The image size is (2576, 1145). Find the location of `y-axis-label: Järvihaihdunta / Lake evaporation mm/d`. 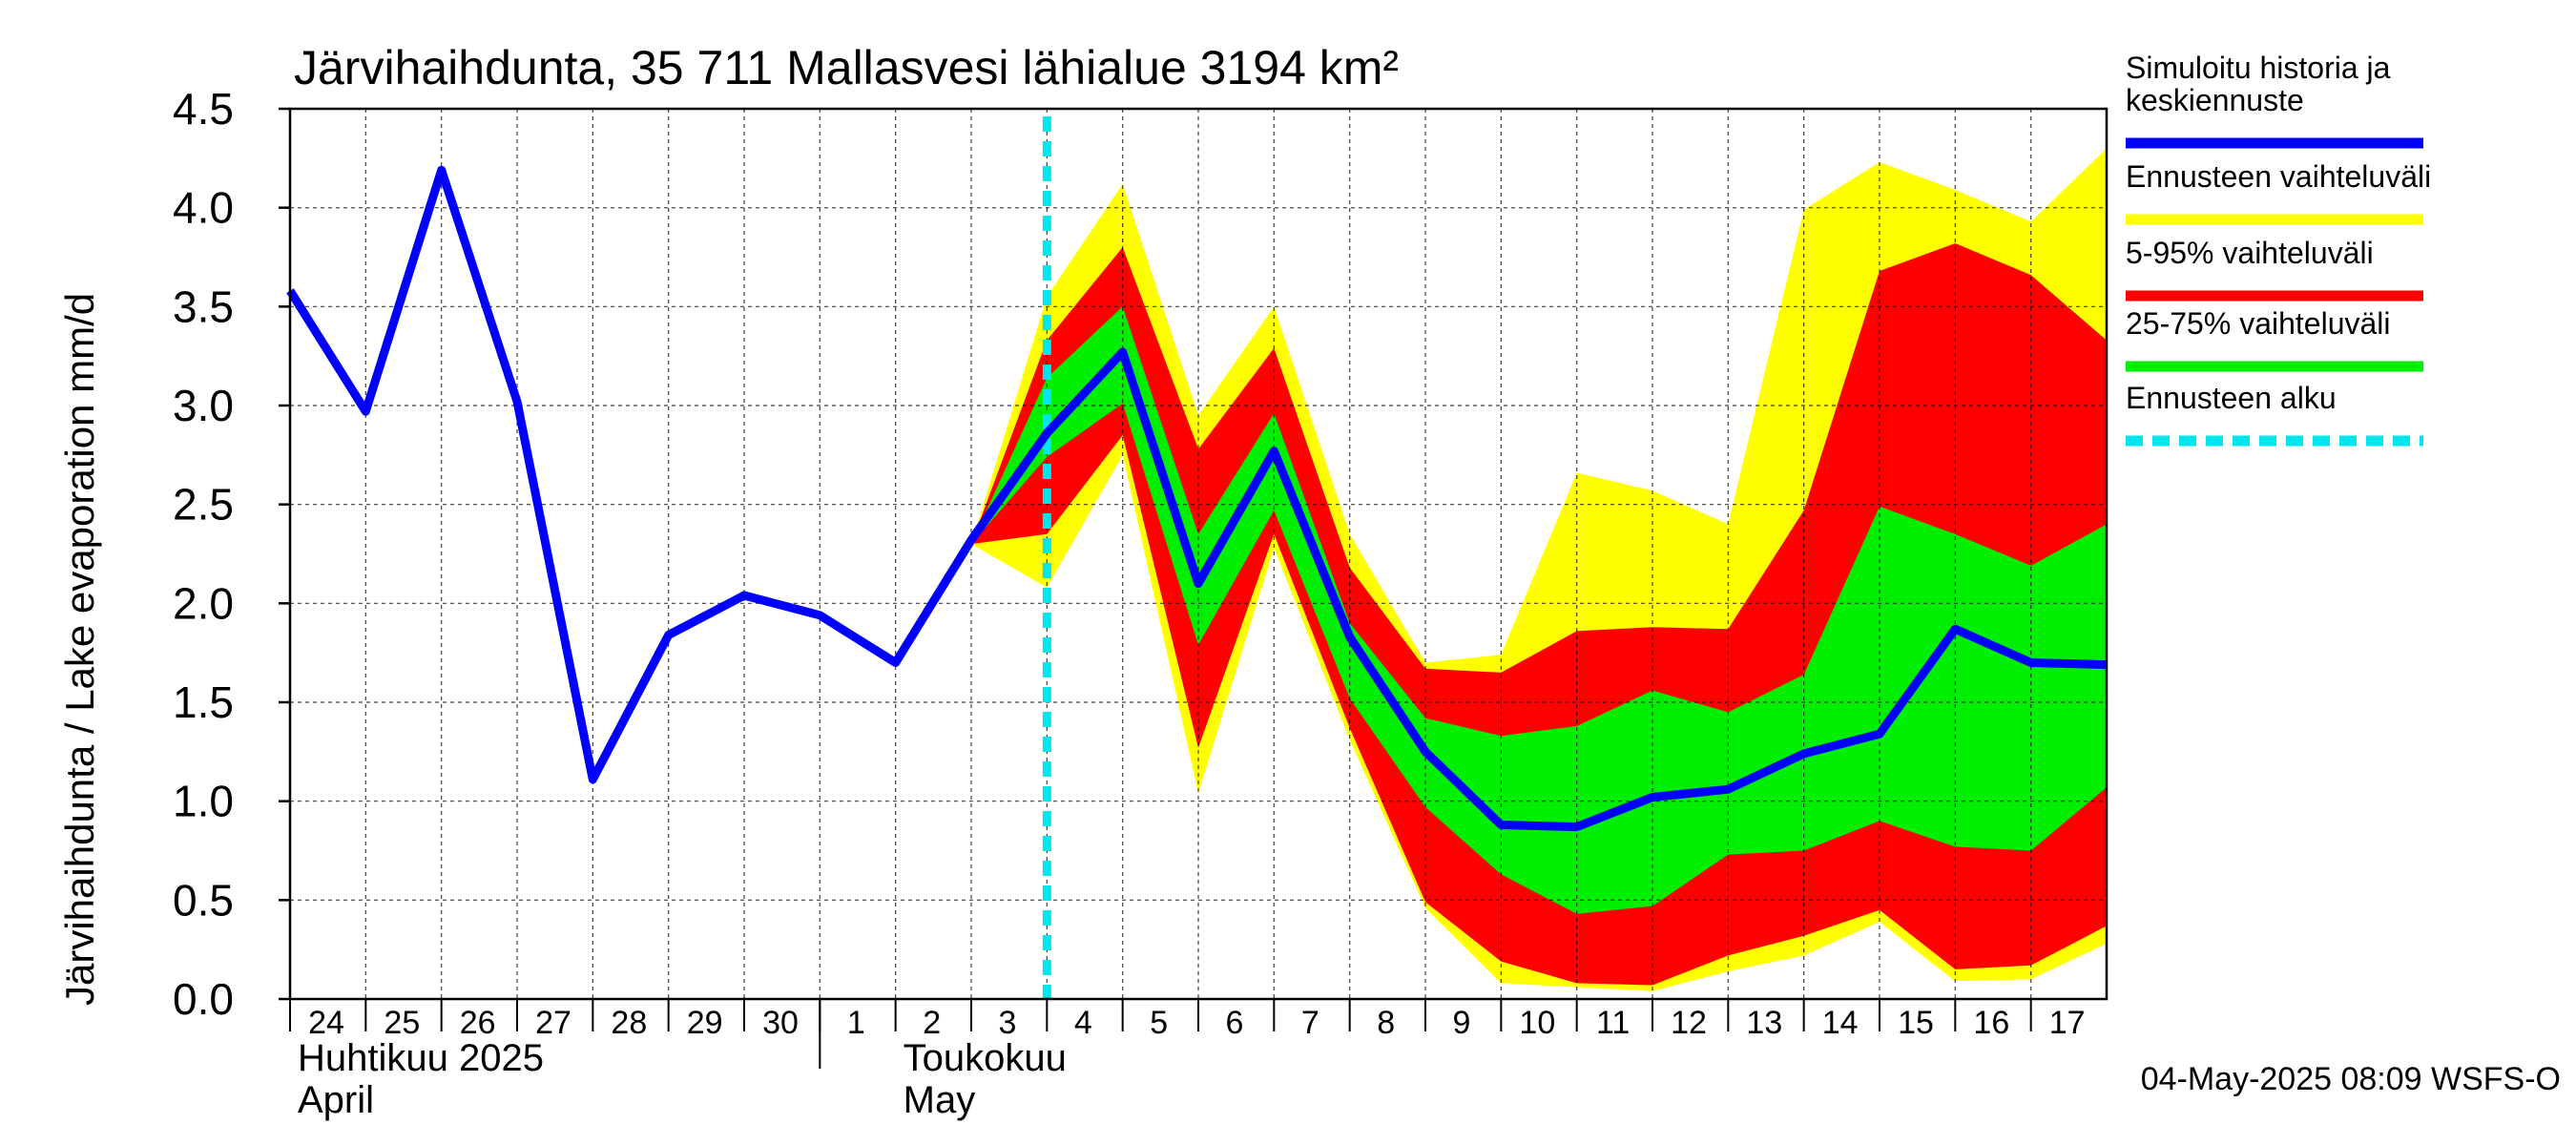

y-axis-label: Järvihaihdunta / Lake evaporation mm/d is located at coordinates (79, 650).